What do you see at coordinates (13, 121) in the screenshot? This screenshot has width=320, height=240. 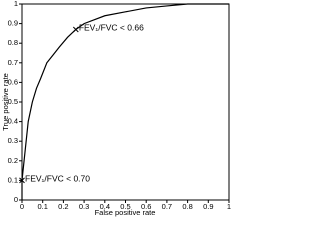 I see `y-tick-label: 0.4` at bounding box center [13, 121].